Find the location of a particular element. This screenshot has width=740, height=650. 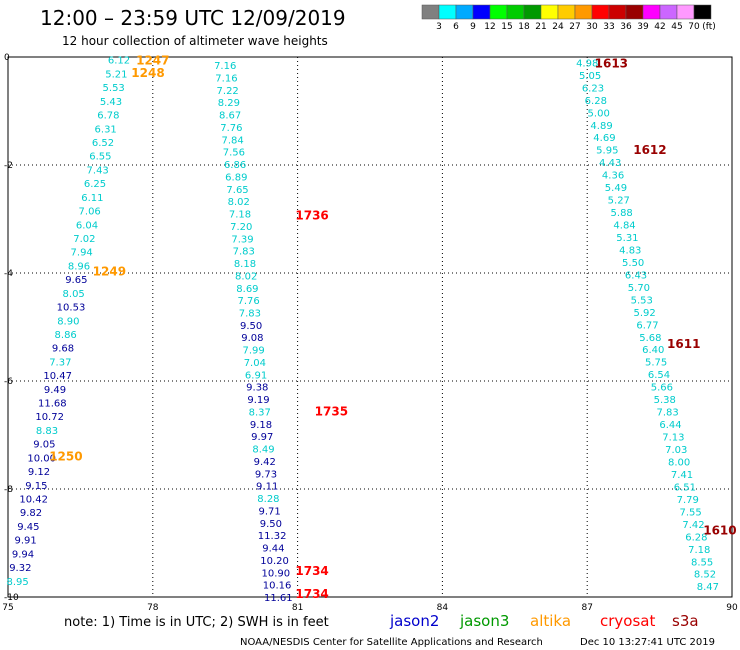

wave-height-value: 10.53 is located at coordinates (71, 308).